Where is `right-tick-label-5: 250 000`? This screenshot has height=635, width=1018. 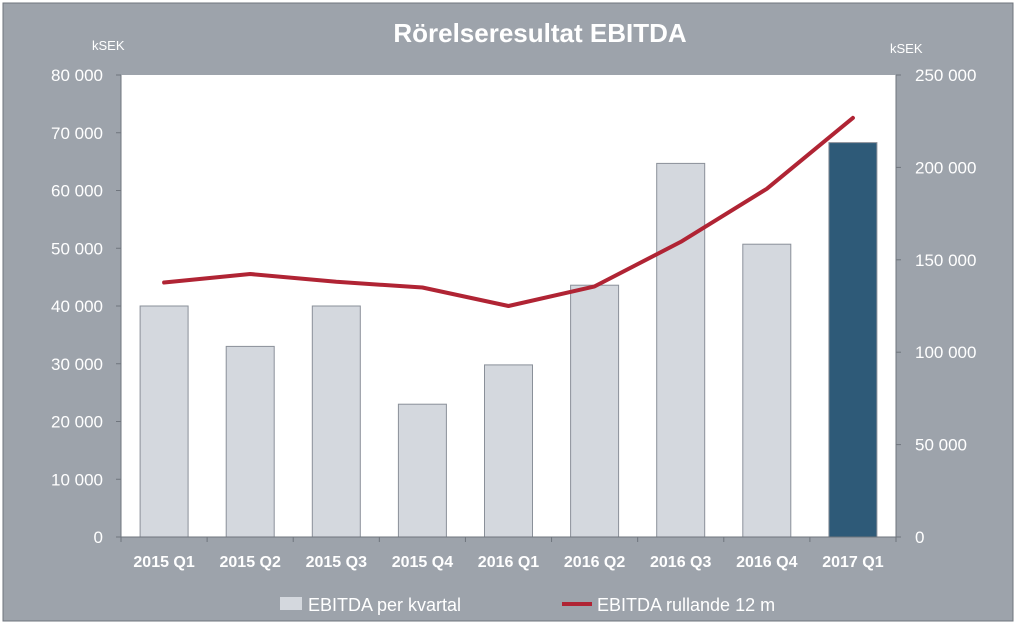 right-tick-label-5: 250 000 is located at coordinates (945, 75).